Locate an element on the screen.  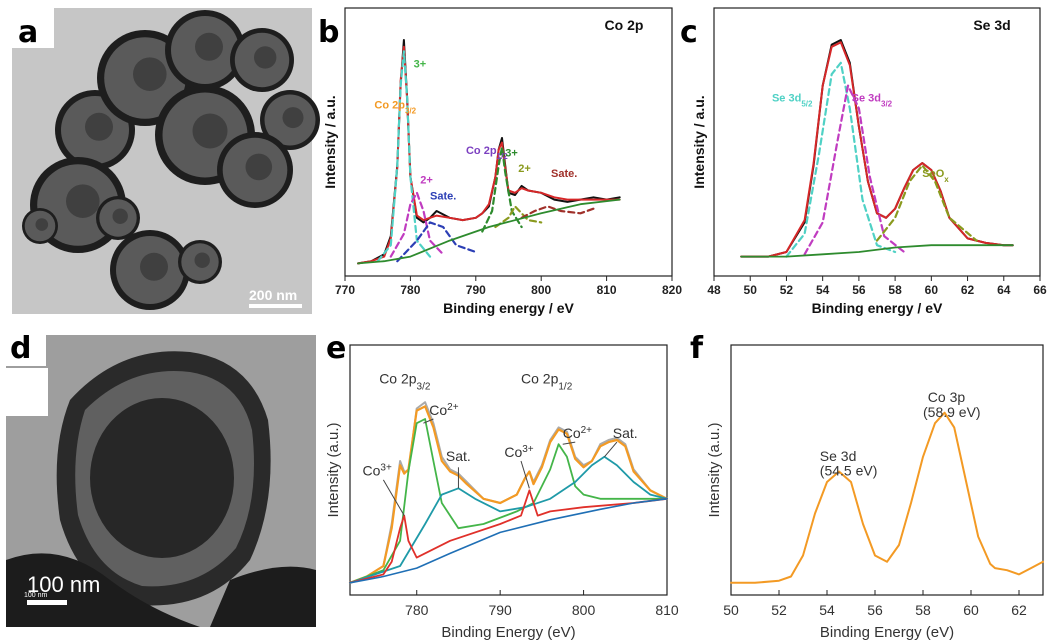
panel-label-e: e is located at coordinates (336, 348).